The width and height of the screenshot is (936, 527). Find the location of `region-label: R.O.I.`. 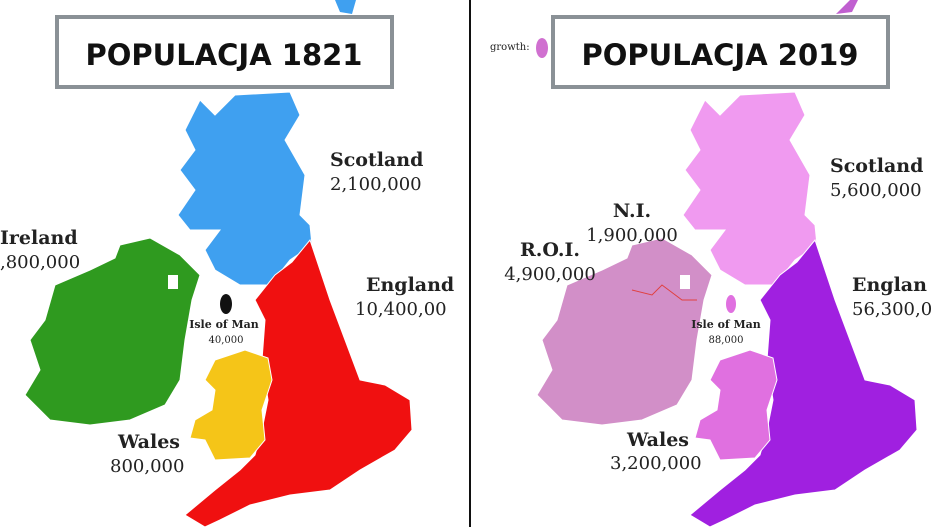

region-label: R.O.I. is located at coordinates (550, 250).